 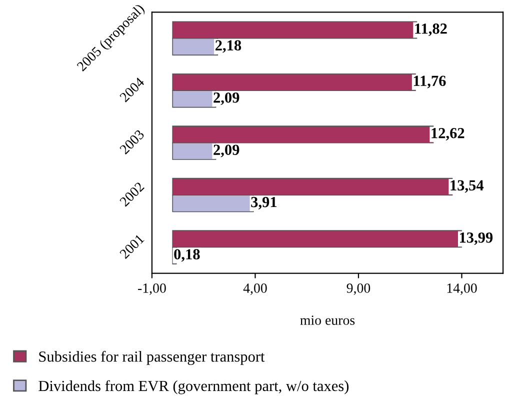 I want to click on legend-label: Subsidies for rail passenger transport, so click(x=152, y=357).